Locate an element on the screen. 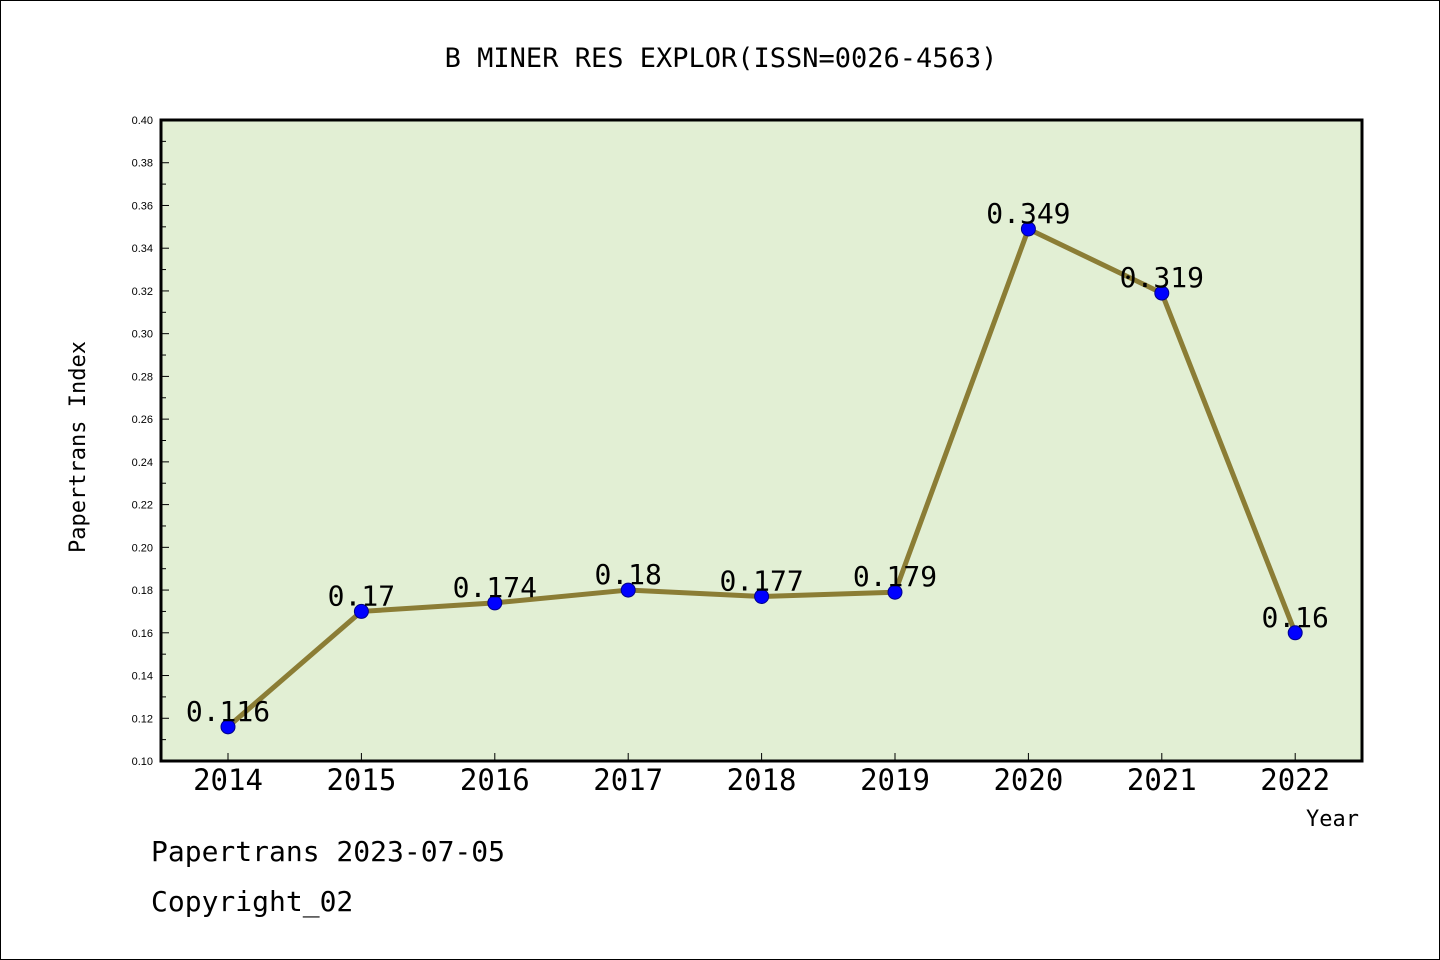  data-label: 0.116 is located at coordinates (228, 711).